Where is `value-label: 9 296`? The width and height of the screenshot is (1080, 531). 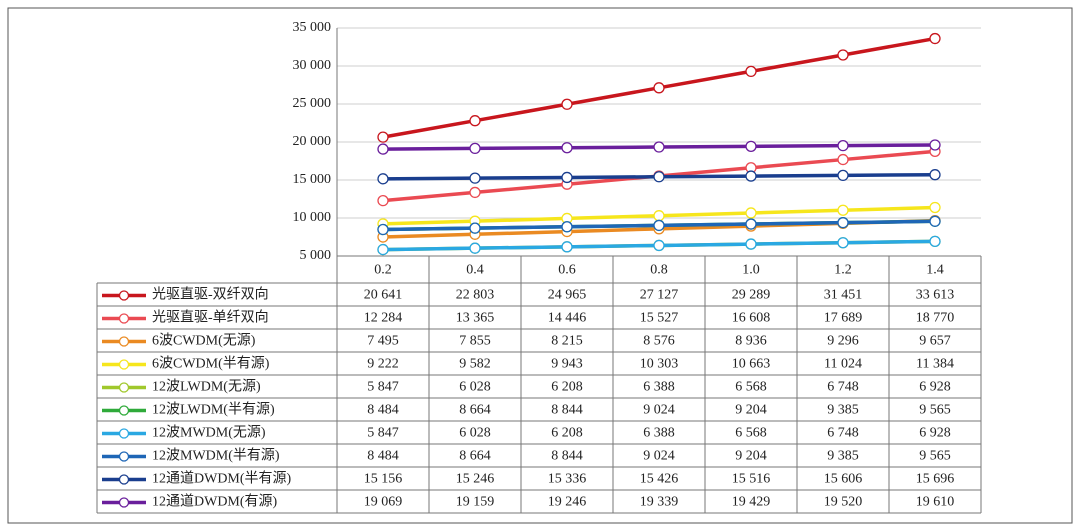
value-label: 9 296 is located at coordinates (843, 341).